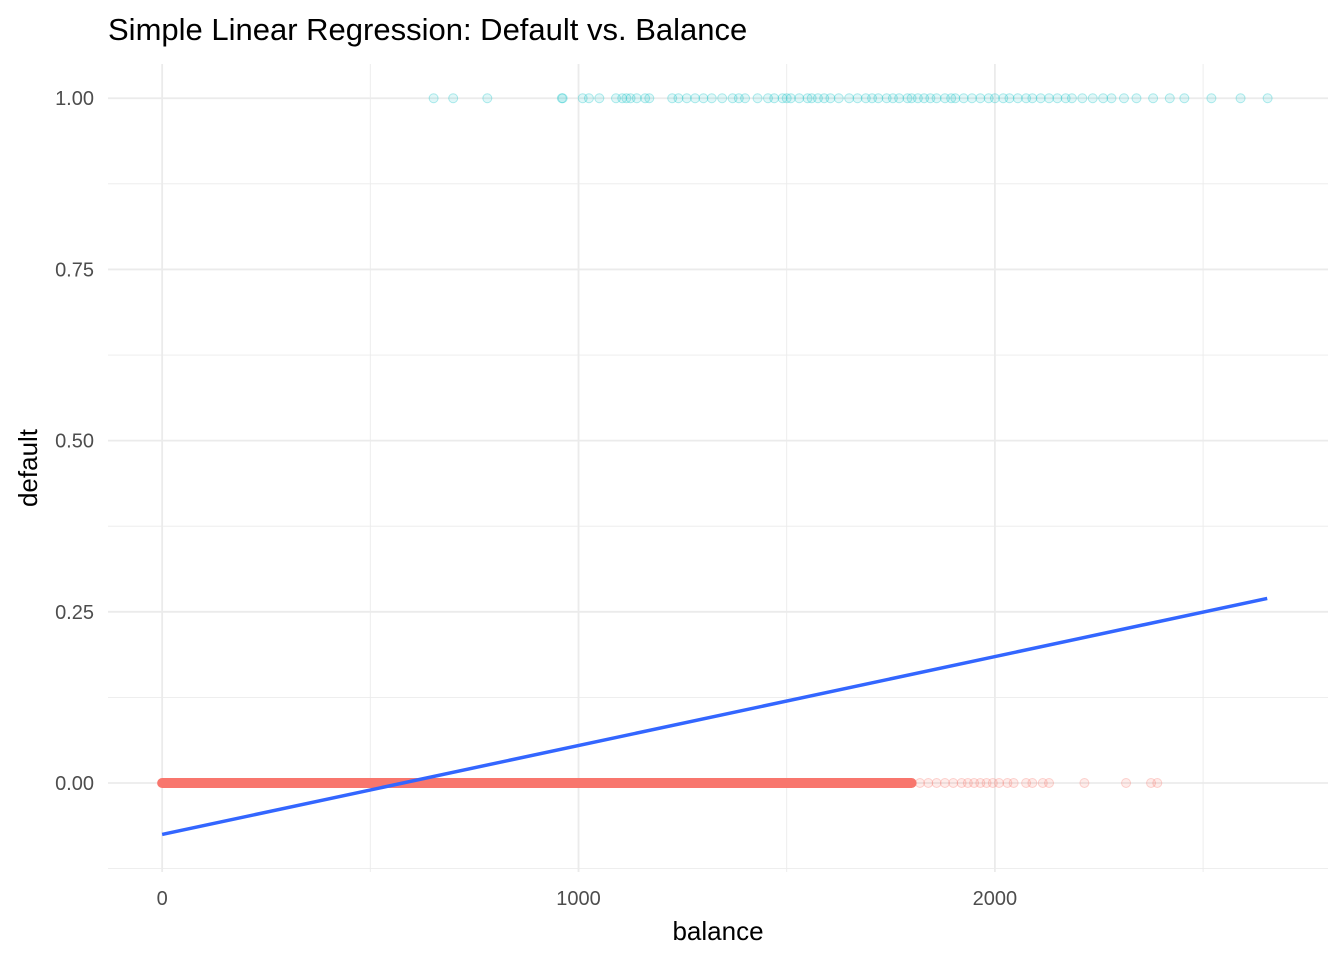  I want to click on y-tick-label: 0.75, so click(74, 270).